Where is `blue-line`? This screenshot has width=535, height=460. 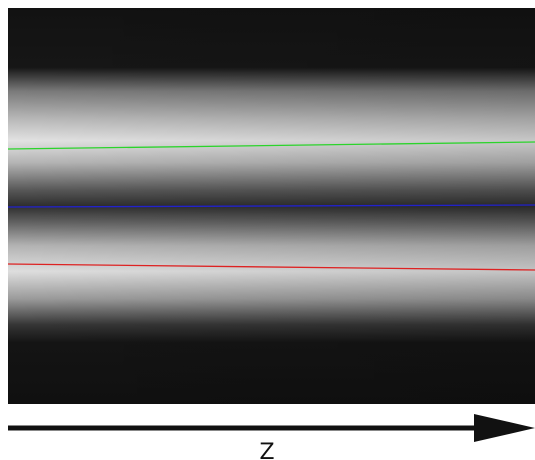 blue-line is located at coordinates (271, 206).